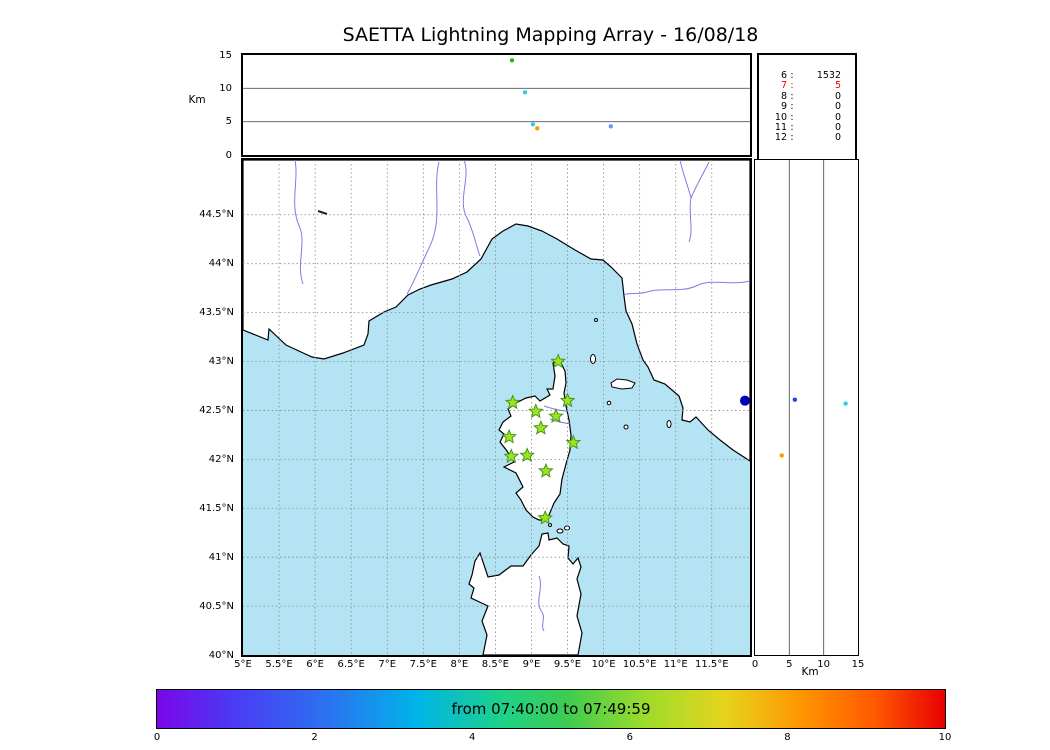 The width and height of the screenshot is (1050, 750). What do you see at coordinates (560, 531) in the screenshot?
I see `maddalena-island` at bounding box center [560, 531].